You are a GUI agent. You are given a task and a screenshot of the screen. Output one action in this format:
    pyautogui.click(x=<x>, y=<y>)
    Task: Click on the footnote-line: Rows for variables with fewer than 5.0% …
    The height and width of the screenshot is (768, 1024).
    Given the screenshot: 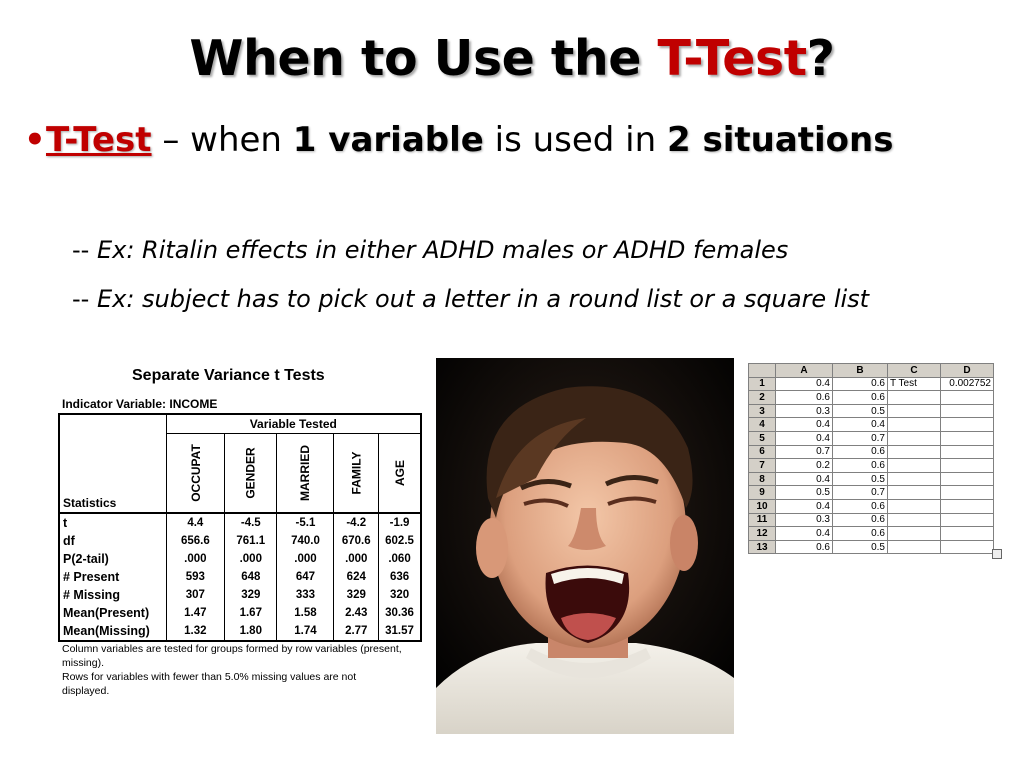 What is the action you would take?
    pyautogui.click(x=209, y=684)
    